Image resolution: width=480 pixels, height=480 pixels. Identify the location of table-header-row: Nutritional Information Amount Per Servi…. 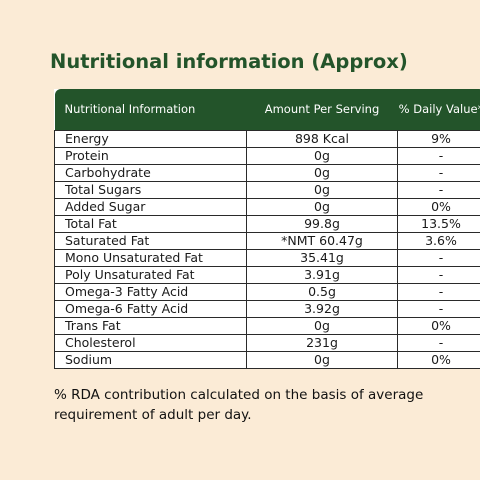
(267, 110).